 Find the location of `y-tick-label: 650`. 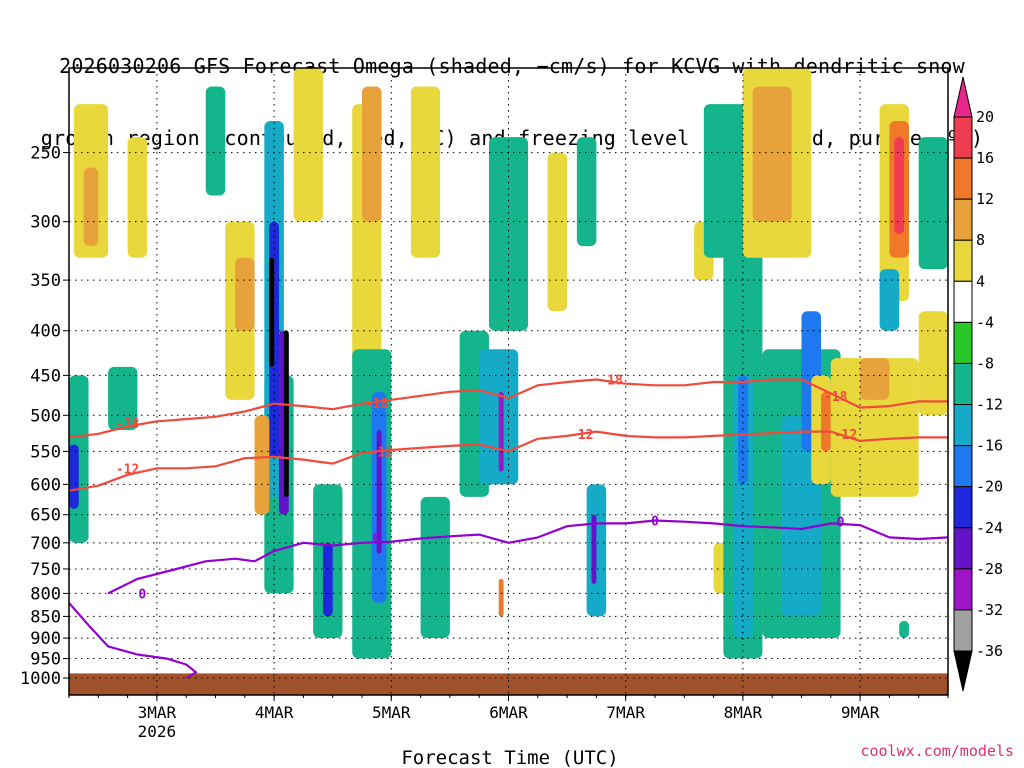

y-tick-label: 650 is located at coordinates (45, 516).